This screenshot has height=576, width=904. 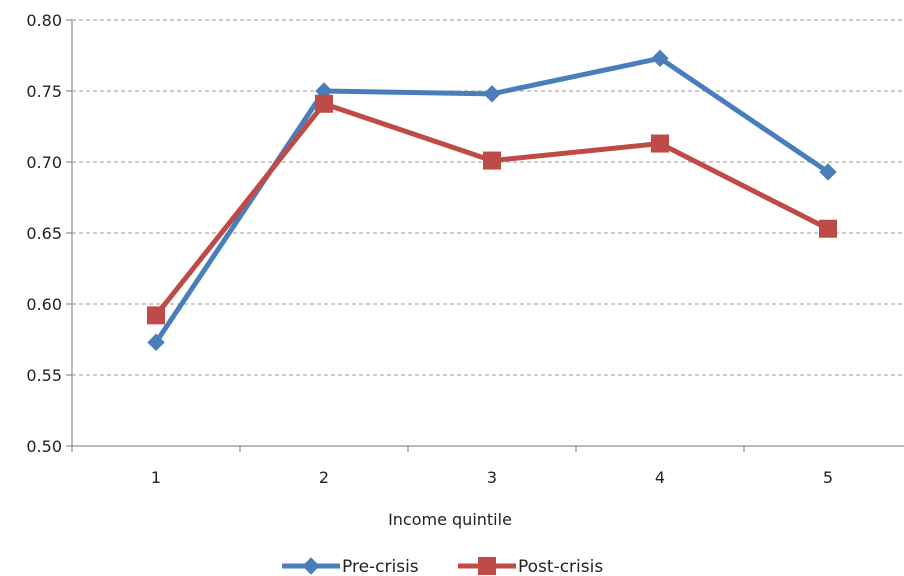 I want to click on x-tick-label: 5, so click(x=828, y=477).